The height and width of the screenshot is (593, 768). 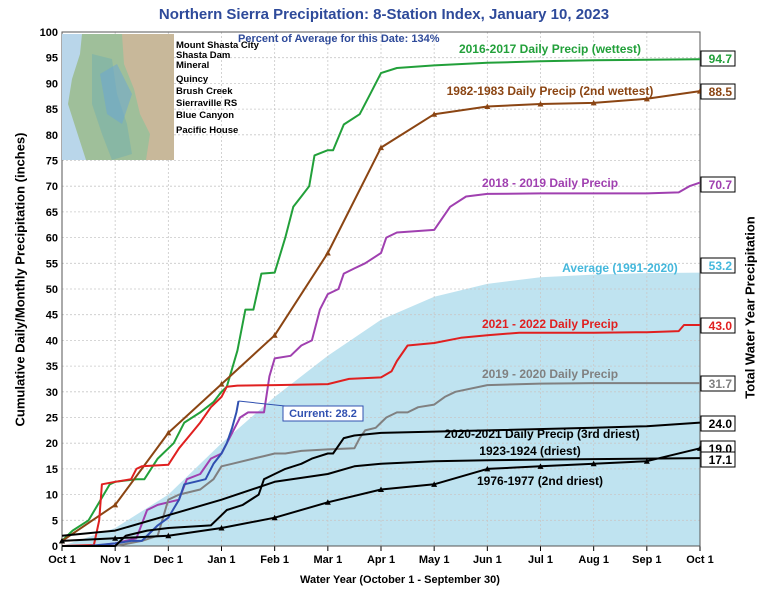 What do you see at coordinates (541, 434) in the screenshot?
I see `series-label: 2020-2021 Daily Precip (3rd driest)` at bounding box center [541, 434].